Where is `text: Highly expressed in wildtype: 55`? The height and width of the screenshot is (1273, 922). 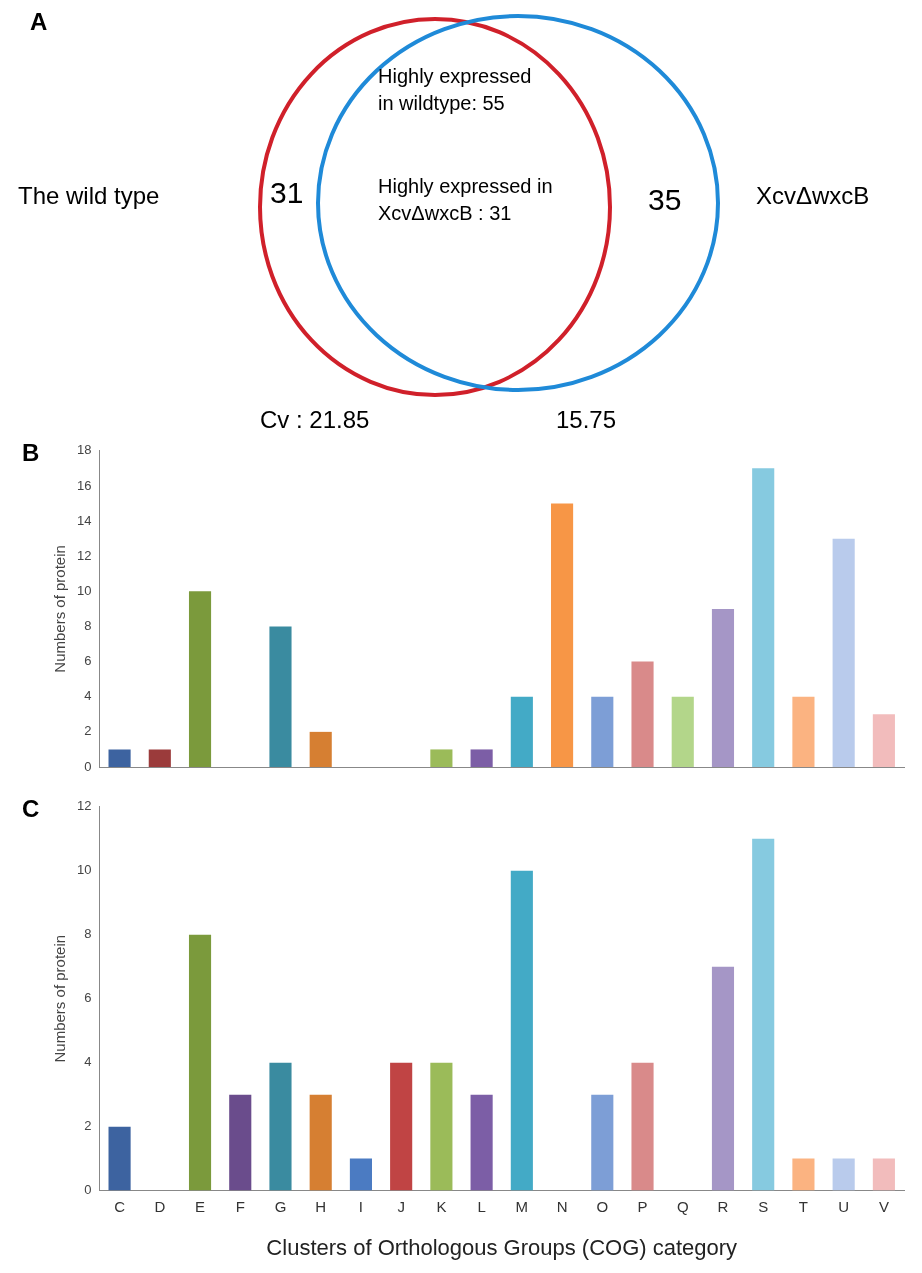 text: Highly expressed in wildtype: 55 is located at coordinates (455, 90).